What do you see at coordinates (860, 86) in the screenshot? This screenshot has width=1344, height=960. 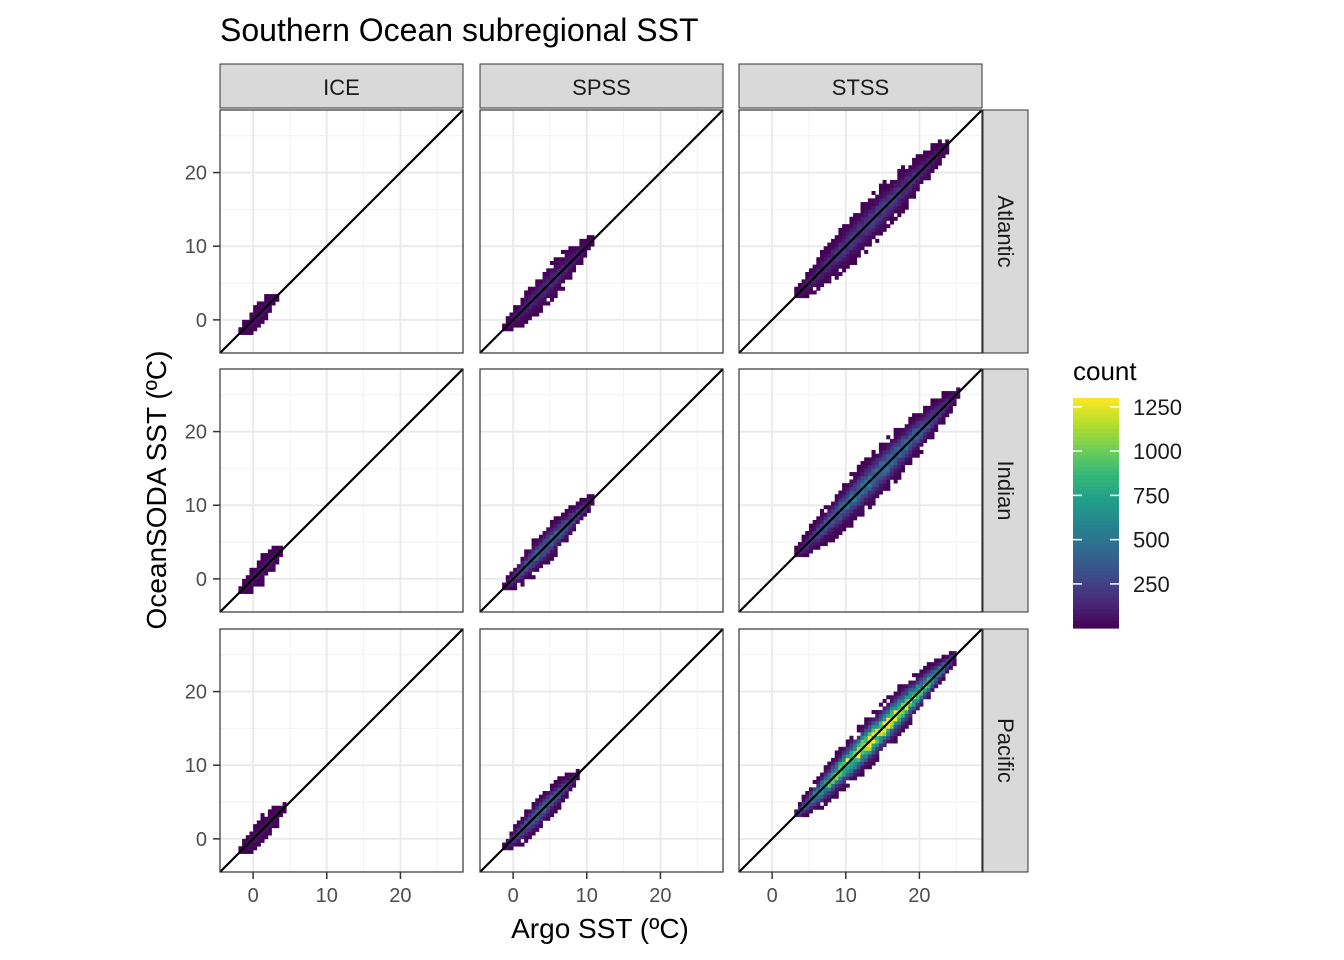 I see `facet-strip-stss` at bounding box center [860, 86].